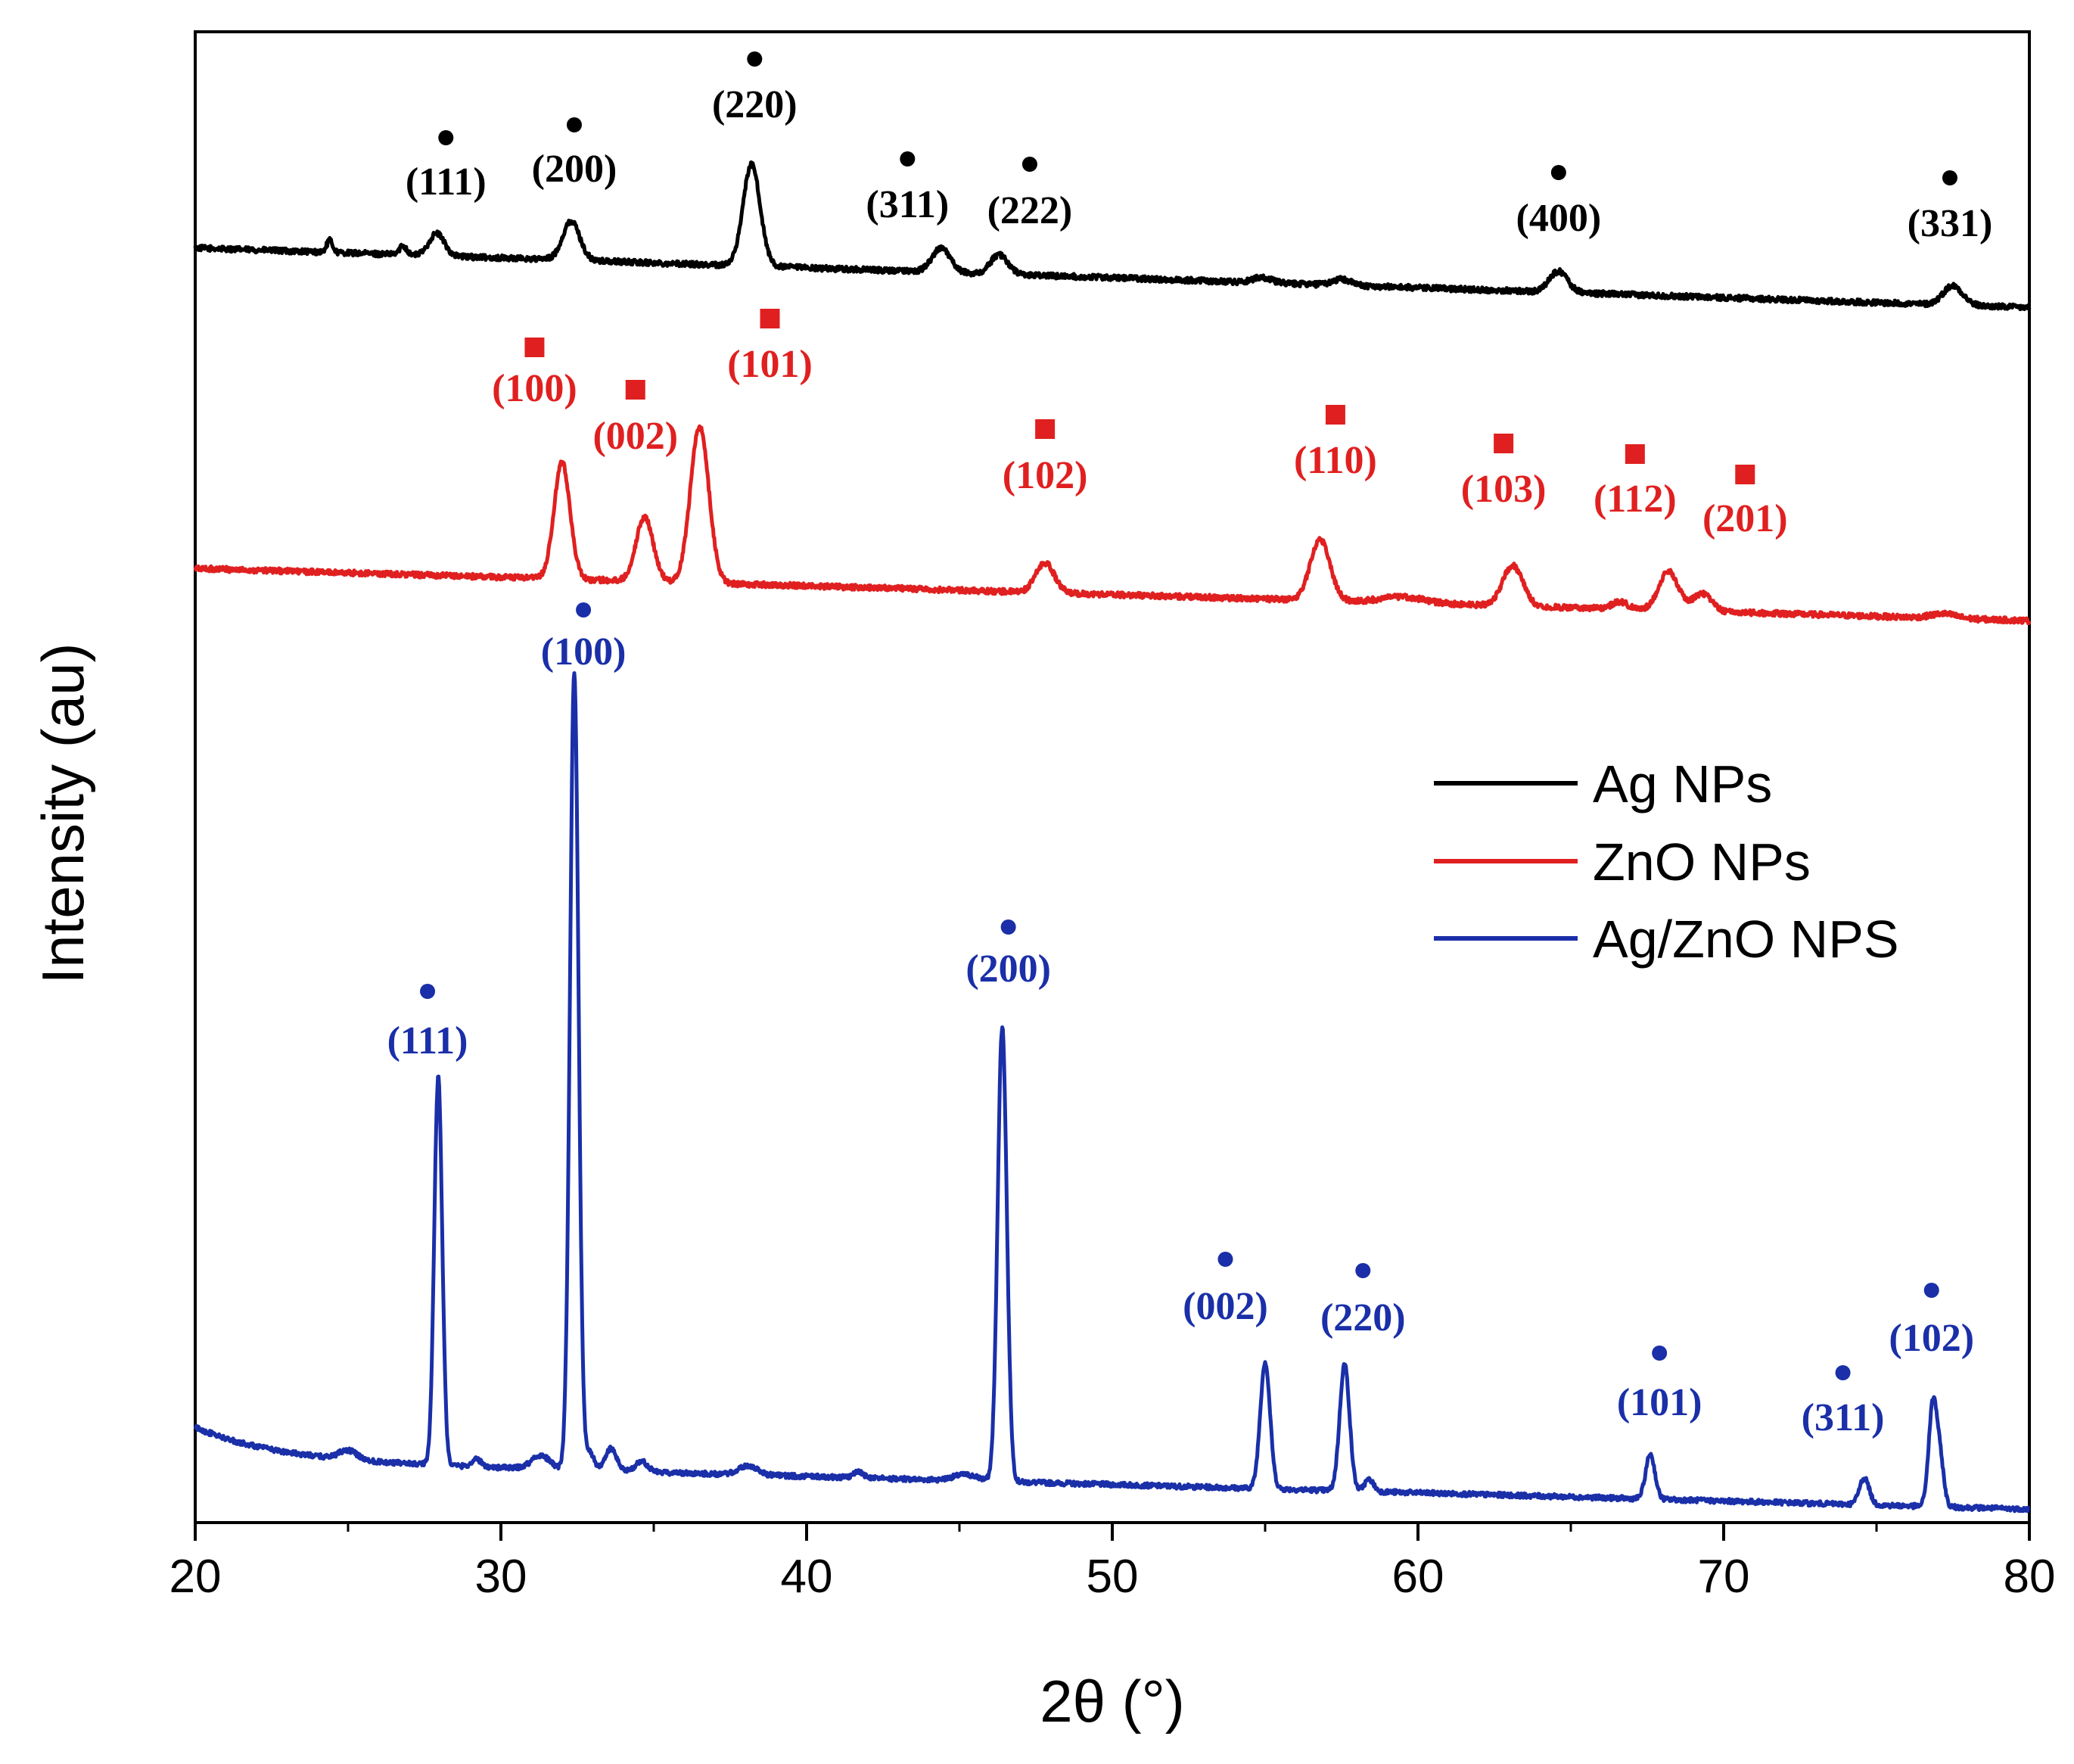  I want to click on x-axis-ticks: 20 30 40 50 60 70 80, so click(1112, 1563).